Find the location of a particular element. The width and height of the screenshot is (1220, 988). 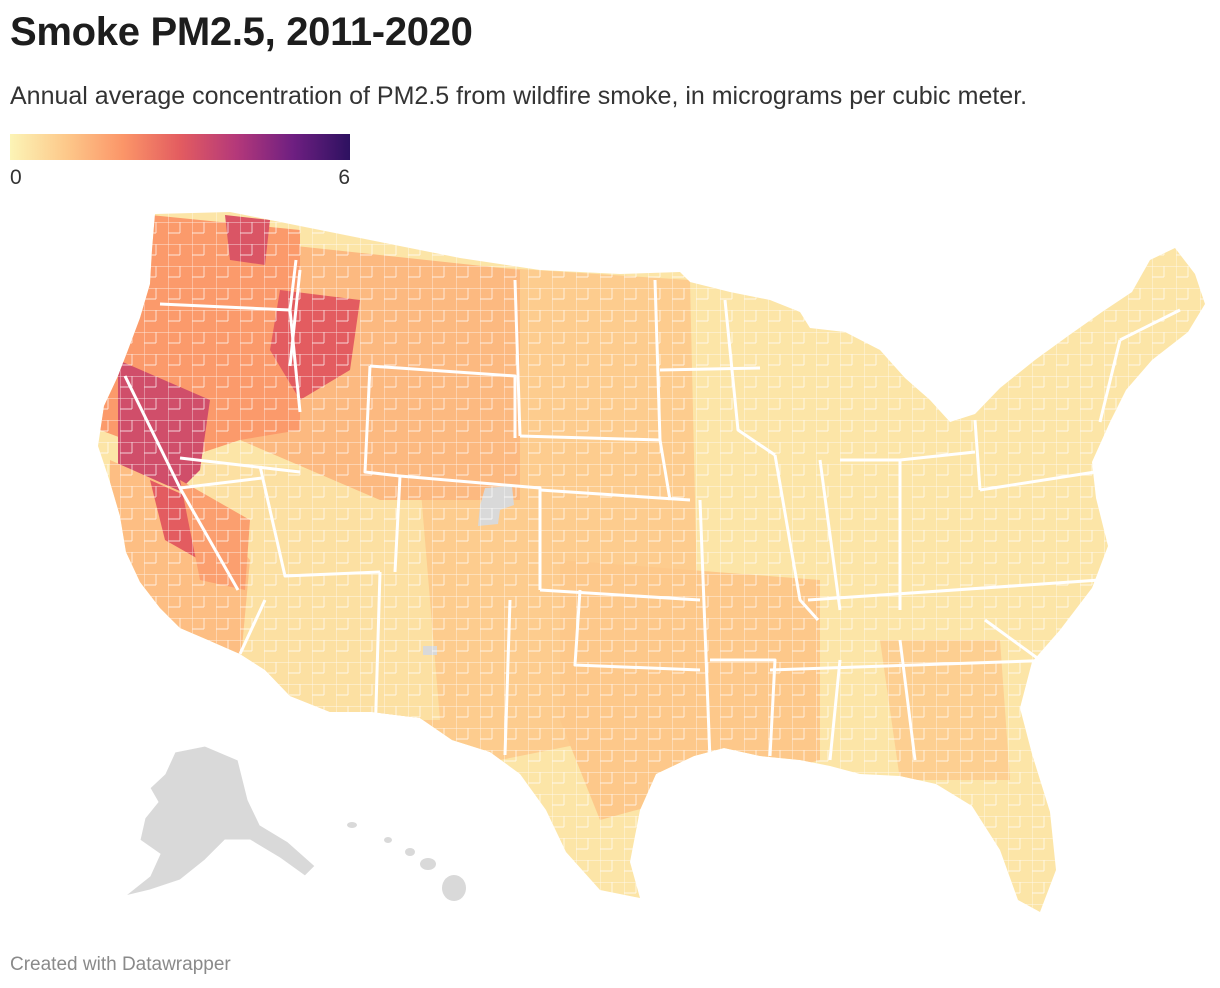

alaska-shape is located at coordinates (220, 821).